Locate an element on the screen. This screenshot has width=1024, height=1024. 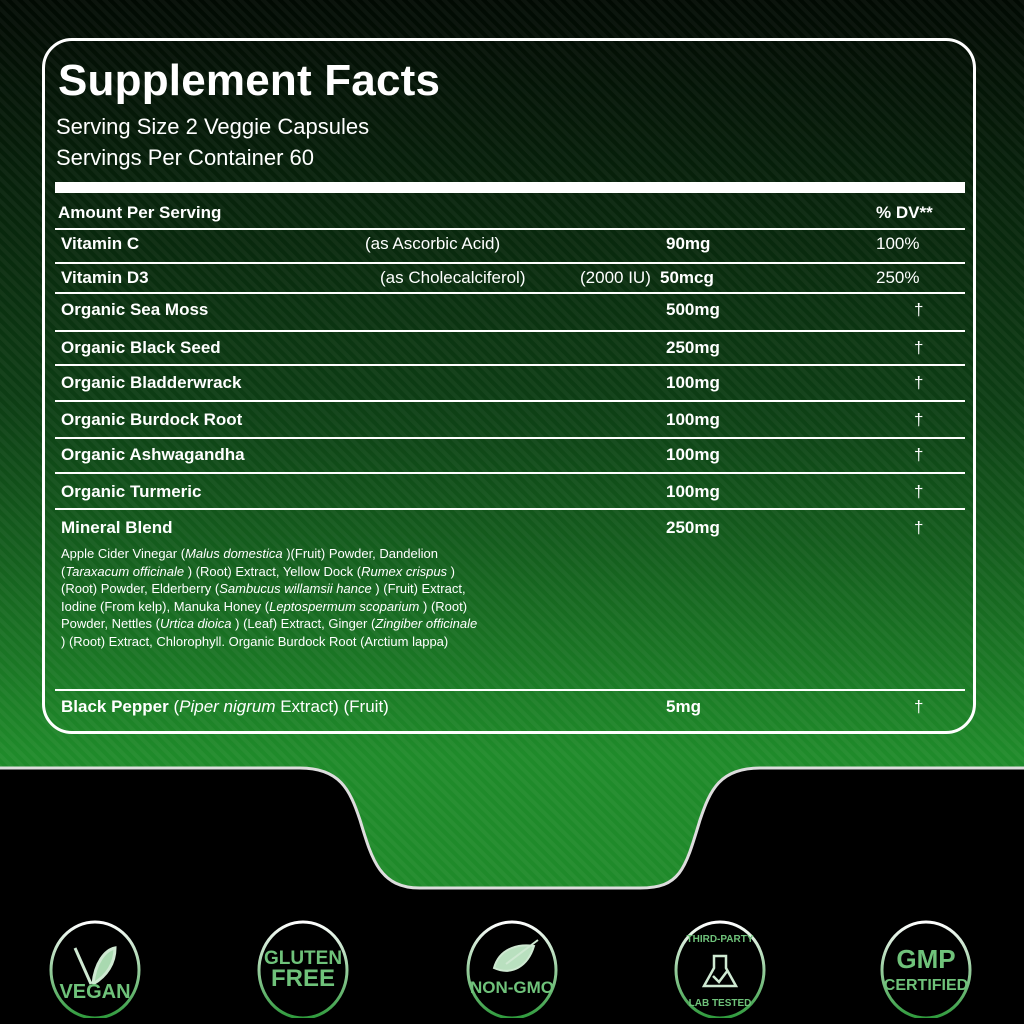
row-name: Mineral Blend is located at coordinates (117, 527).